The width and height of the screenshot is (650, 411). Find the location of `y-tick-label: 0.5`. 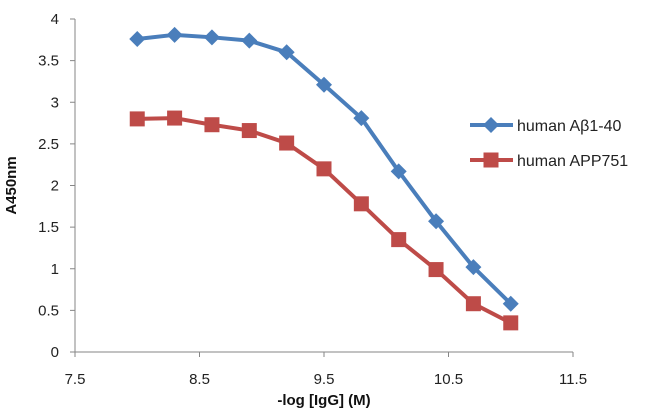

y-tick-label: 0.5 is located at coordinates (48, 310).